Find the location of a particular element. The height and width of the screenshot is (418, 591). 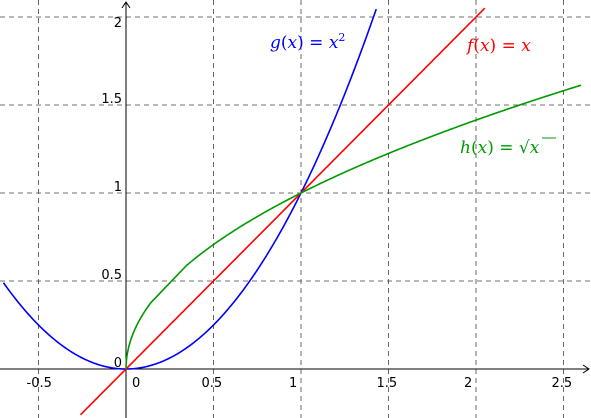

x-tick-label: 0.5 is located at coordinates (212, 383).